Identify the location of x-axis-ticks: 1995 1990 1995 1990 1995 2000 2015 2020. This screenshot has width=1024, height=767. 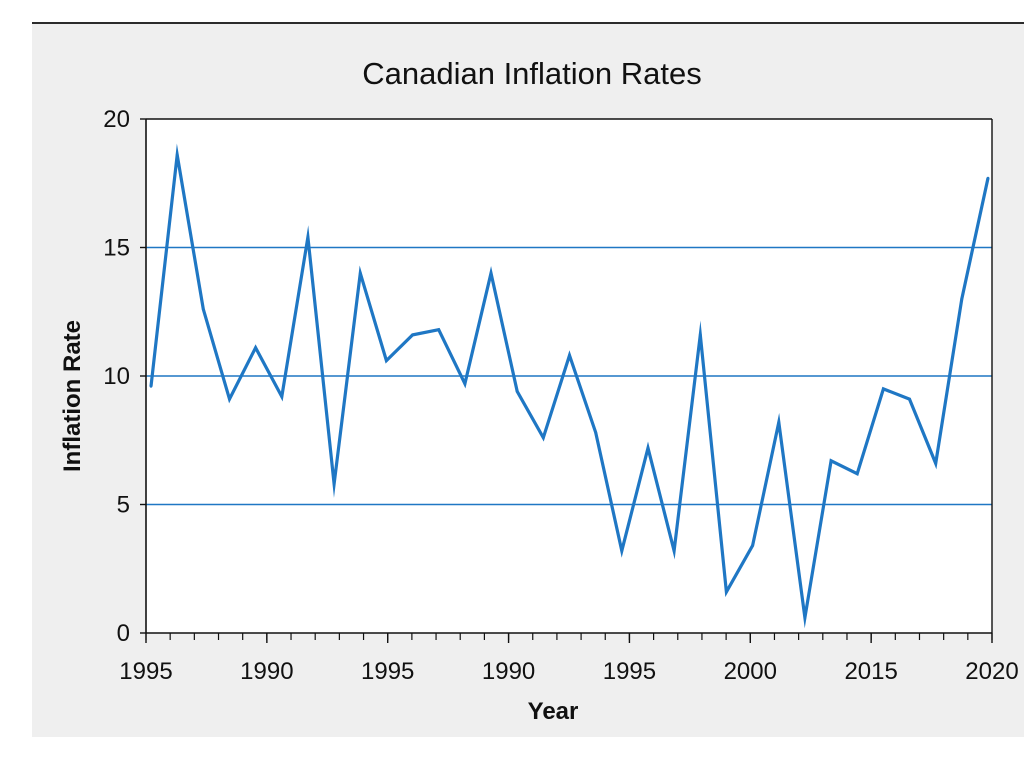
(569, 659).